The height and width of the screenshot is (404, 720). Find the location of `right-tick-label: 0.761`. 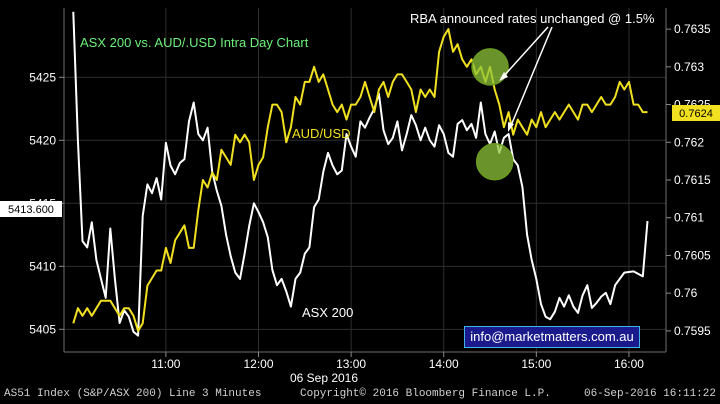

right-tick-label: 0.761 is located at coordinates (689, 218).